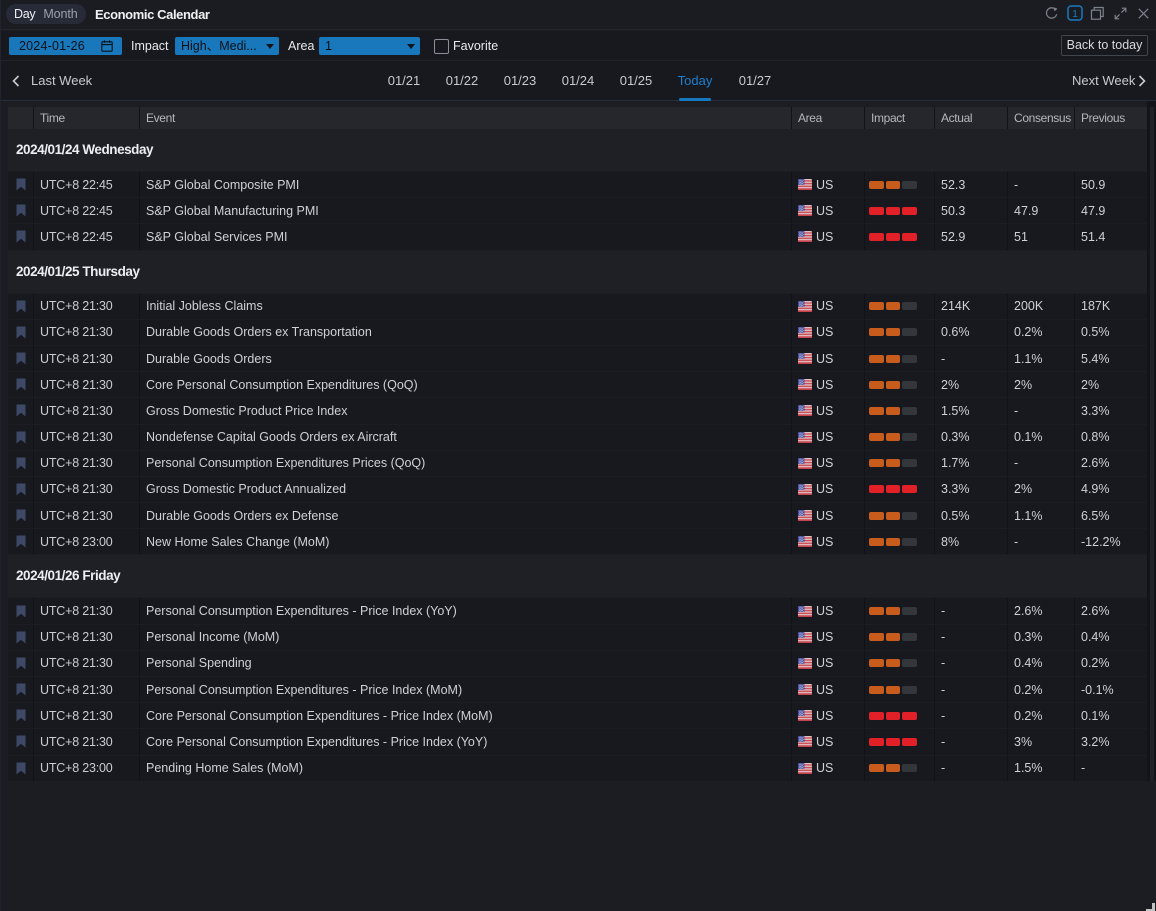  I want to click on svg-text: 1, so click(1075, 14).